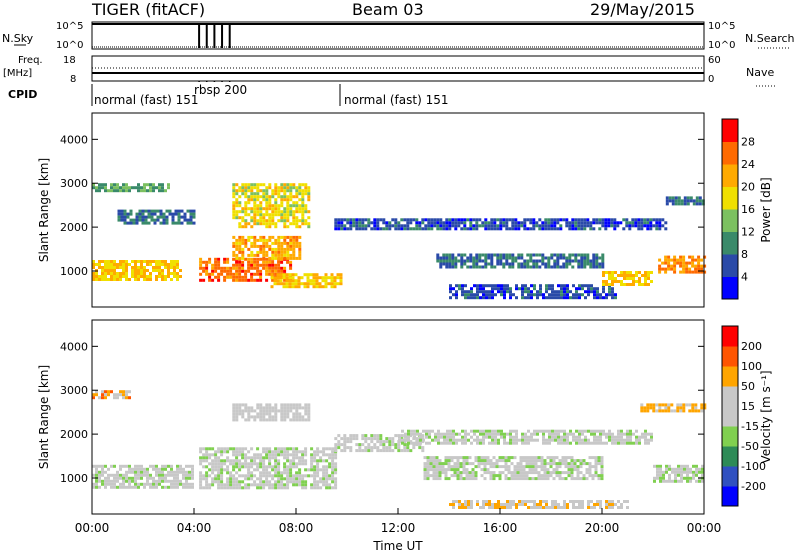 The image size is (800, 554). Describe the element at coordinates (730, 416) in the screenshot. I see `colorbar-segment` at that location.